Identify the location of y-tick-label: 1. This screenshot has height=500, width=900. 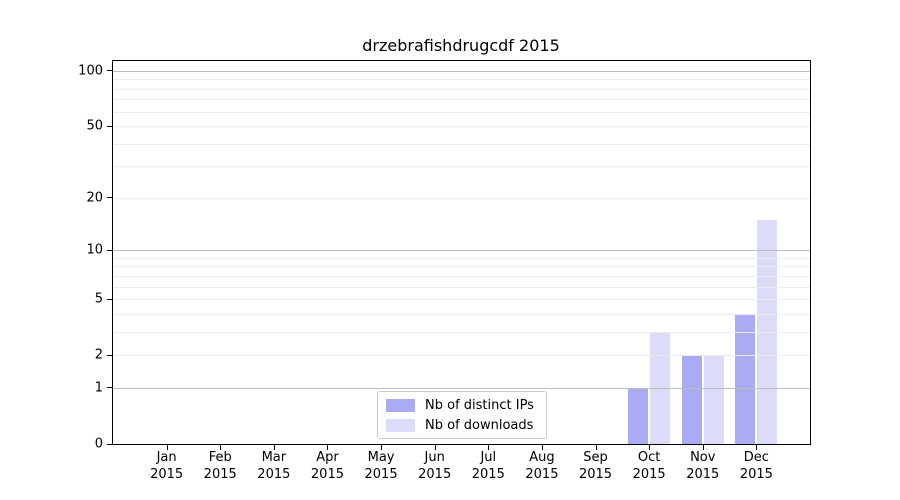
(98, 388).